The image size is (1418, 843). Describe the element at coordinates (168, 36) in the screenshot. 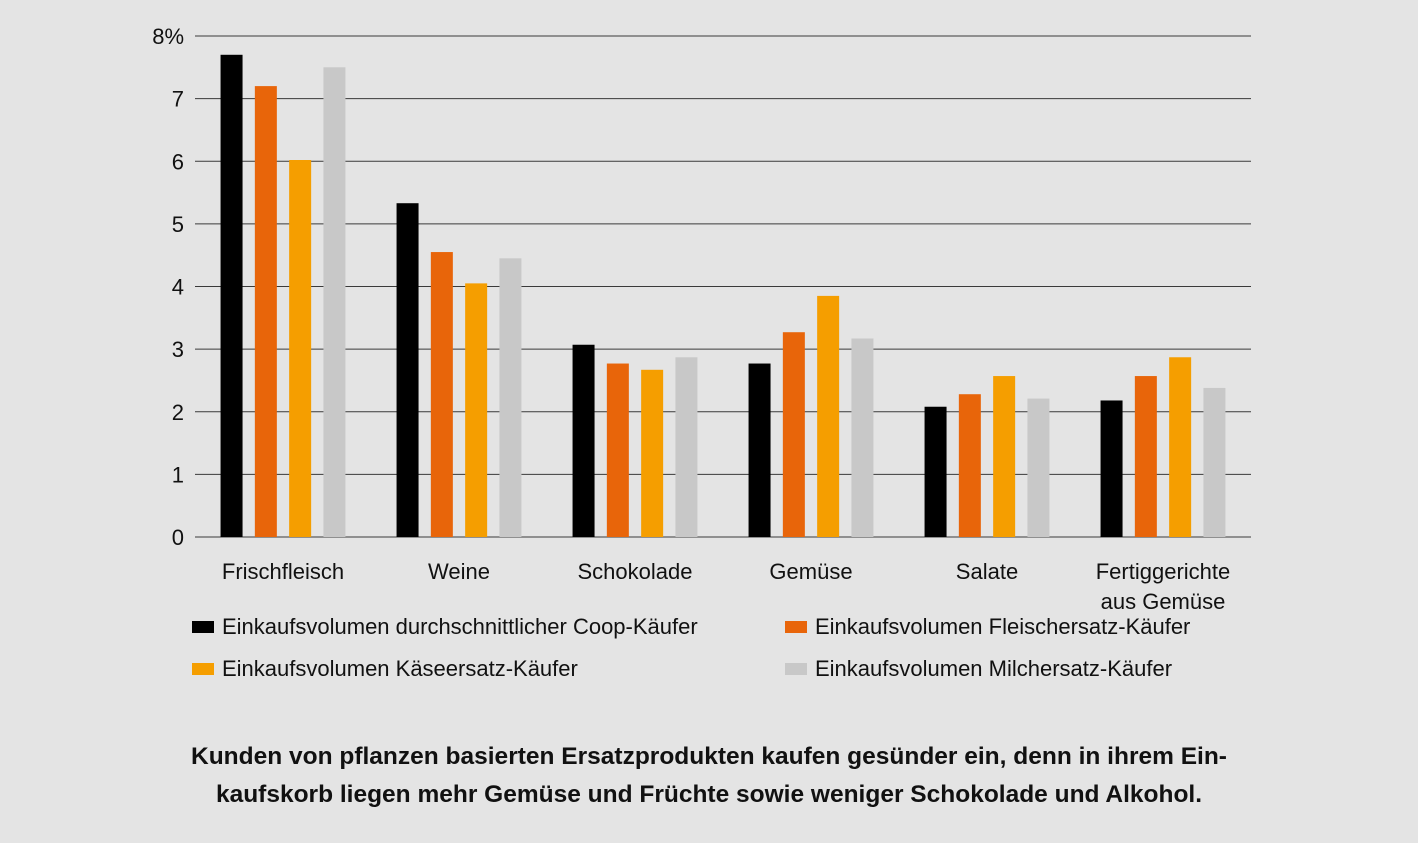

I see `y-tick-label: 8%` at that location.